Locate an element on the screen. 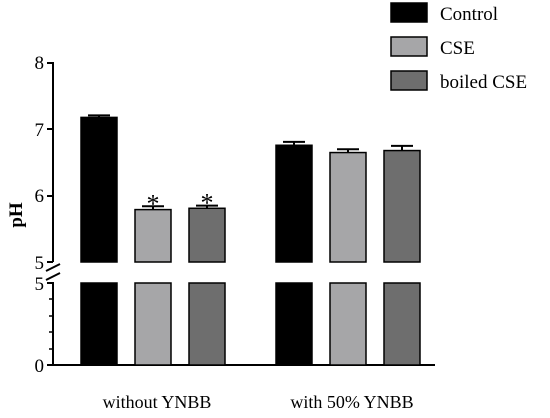  y-tick-label-5-upper: 5 is located at coordinates (40, 263).